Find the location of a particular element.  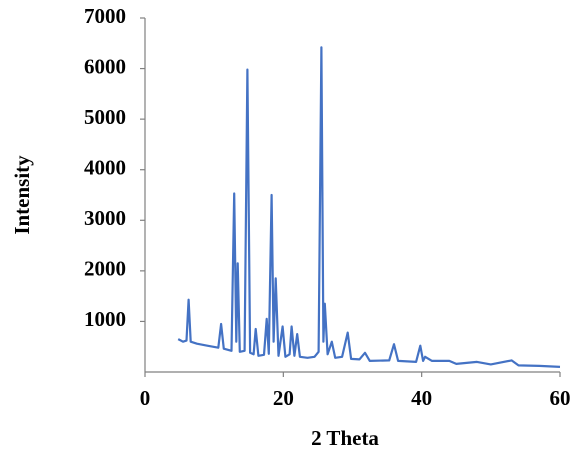

x-tick-label: 0 is located at coordinates (145, 398).